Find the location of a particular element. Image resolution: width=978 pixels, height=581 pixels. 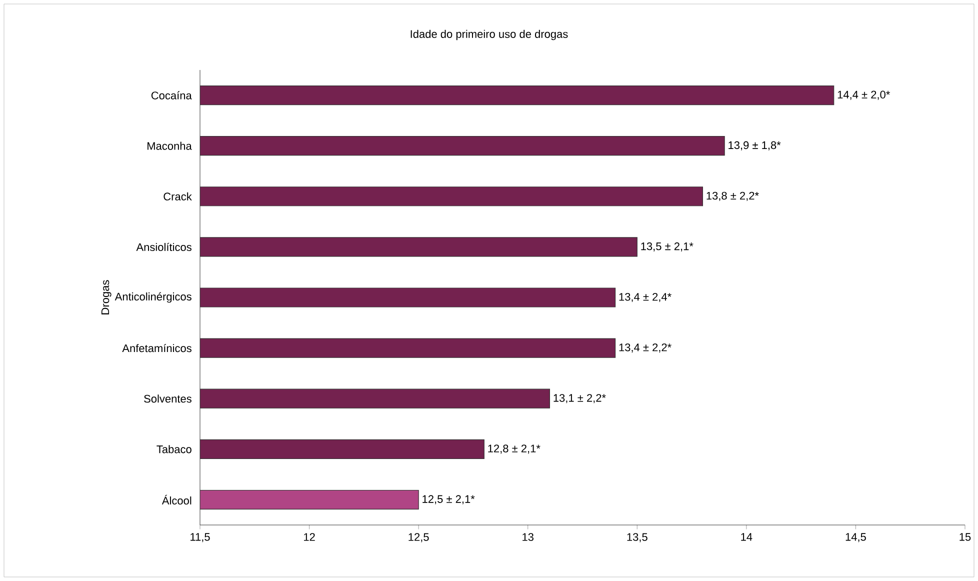

y-tick-label: Ansiolíticos is located at coordinates (164, 247).